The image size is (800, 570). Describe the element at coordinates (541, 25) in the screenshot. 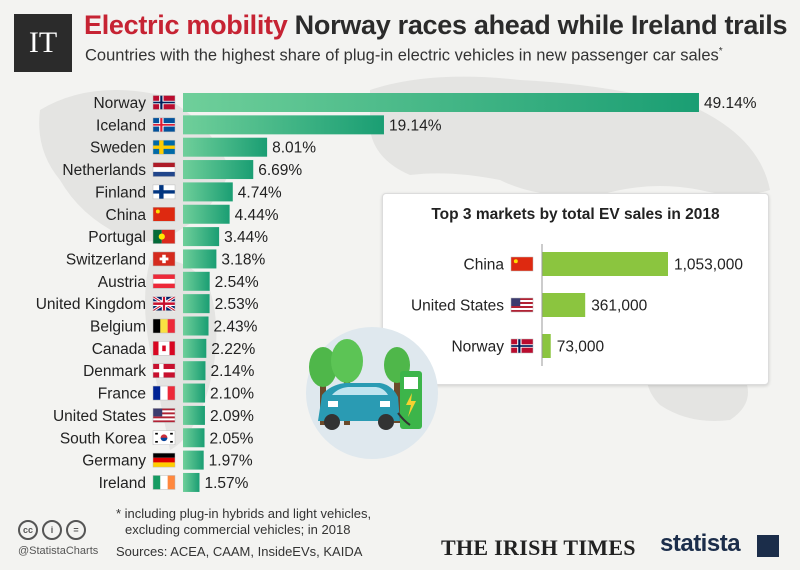

I see `title-rest: Norway races ahead while Ireland trails` at that location.